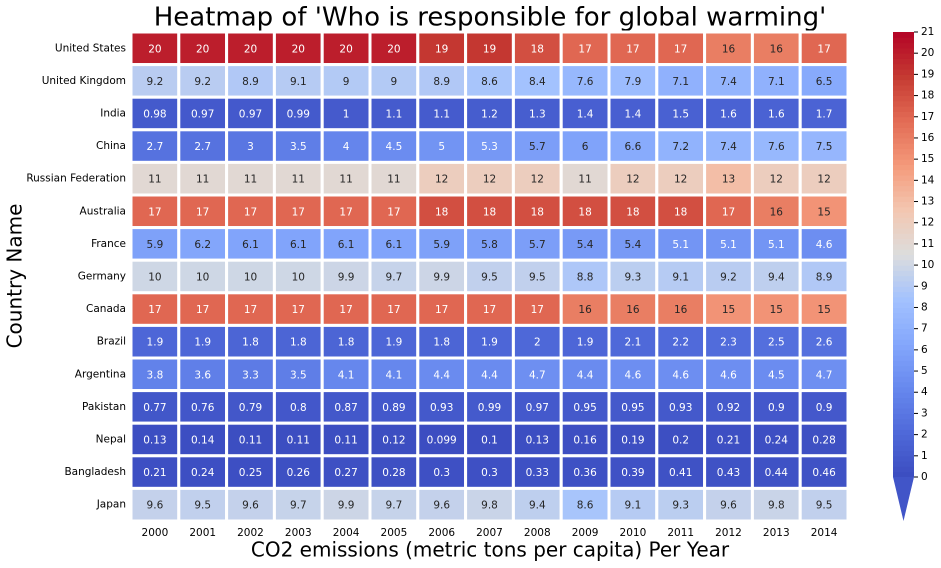 The image size is (941, 568). Describe the element at coordinates (680, 441) in the screenshot. I see `cell-label: 0.2` at that location.